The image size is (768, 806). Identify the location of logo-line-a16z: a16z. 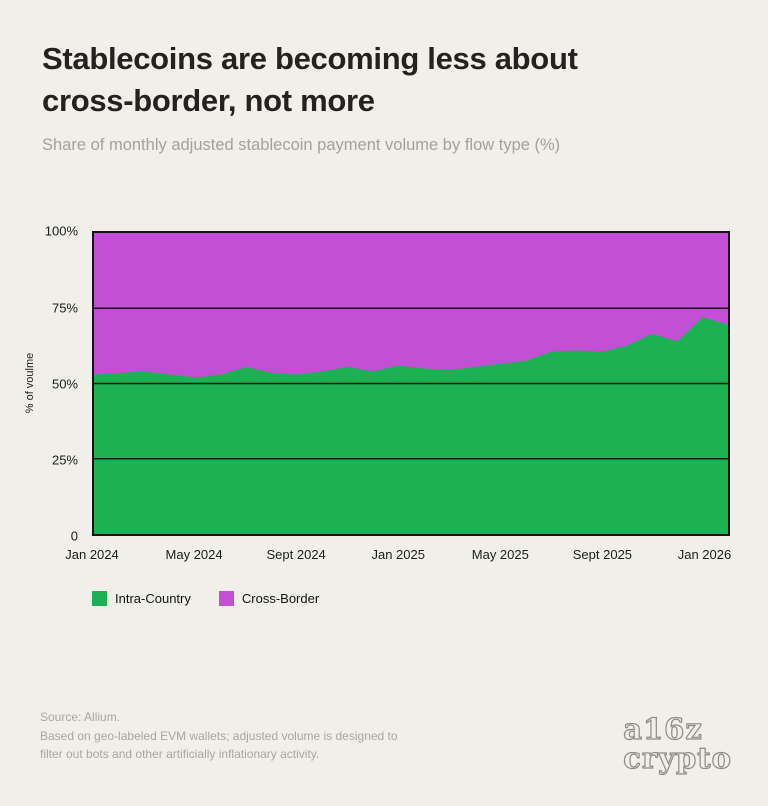
(663, 729).